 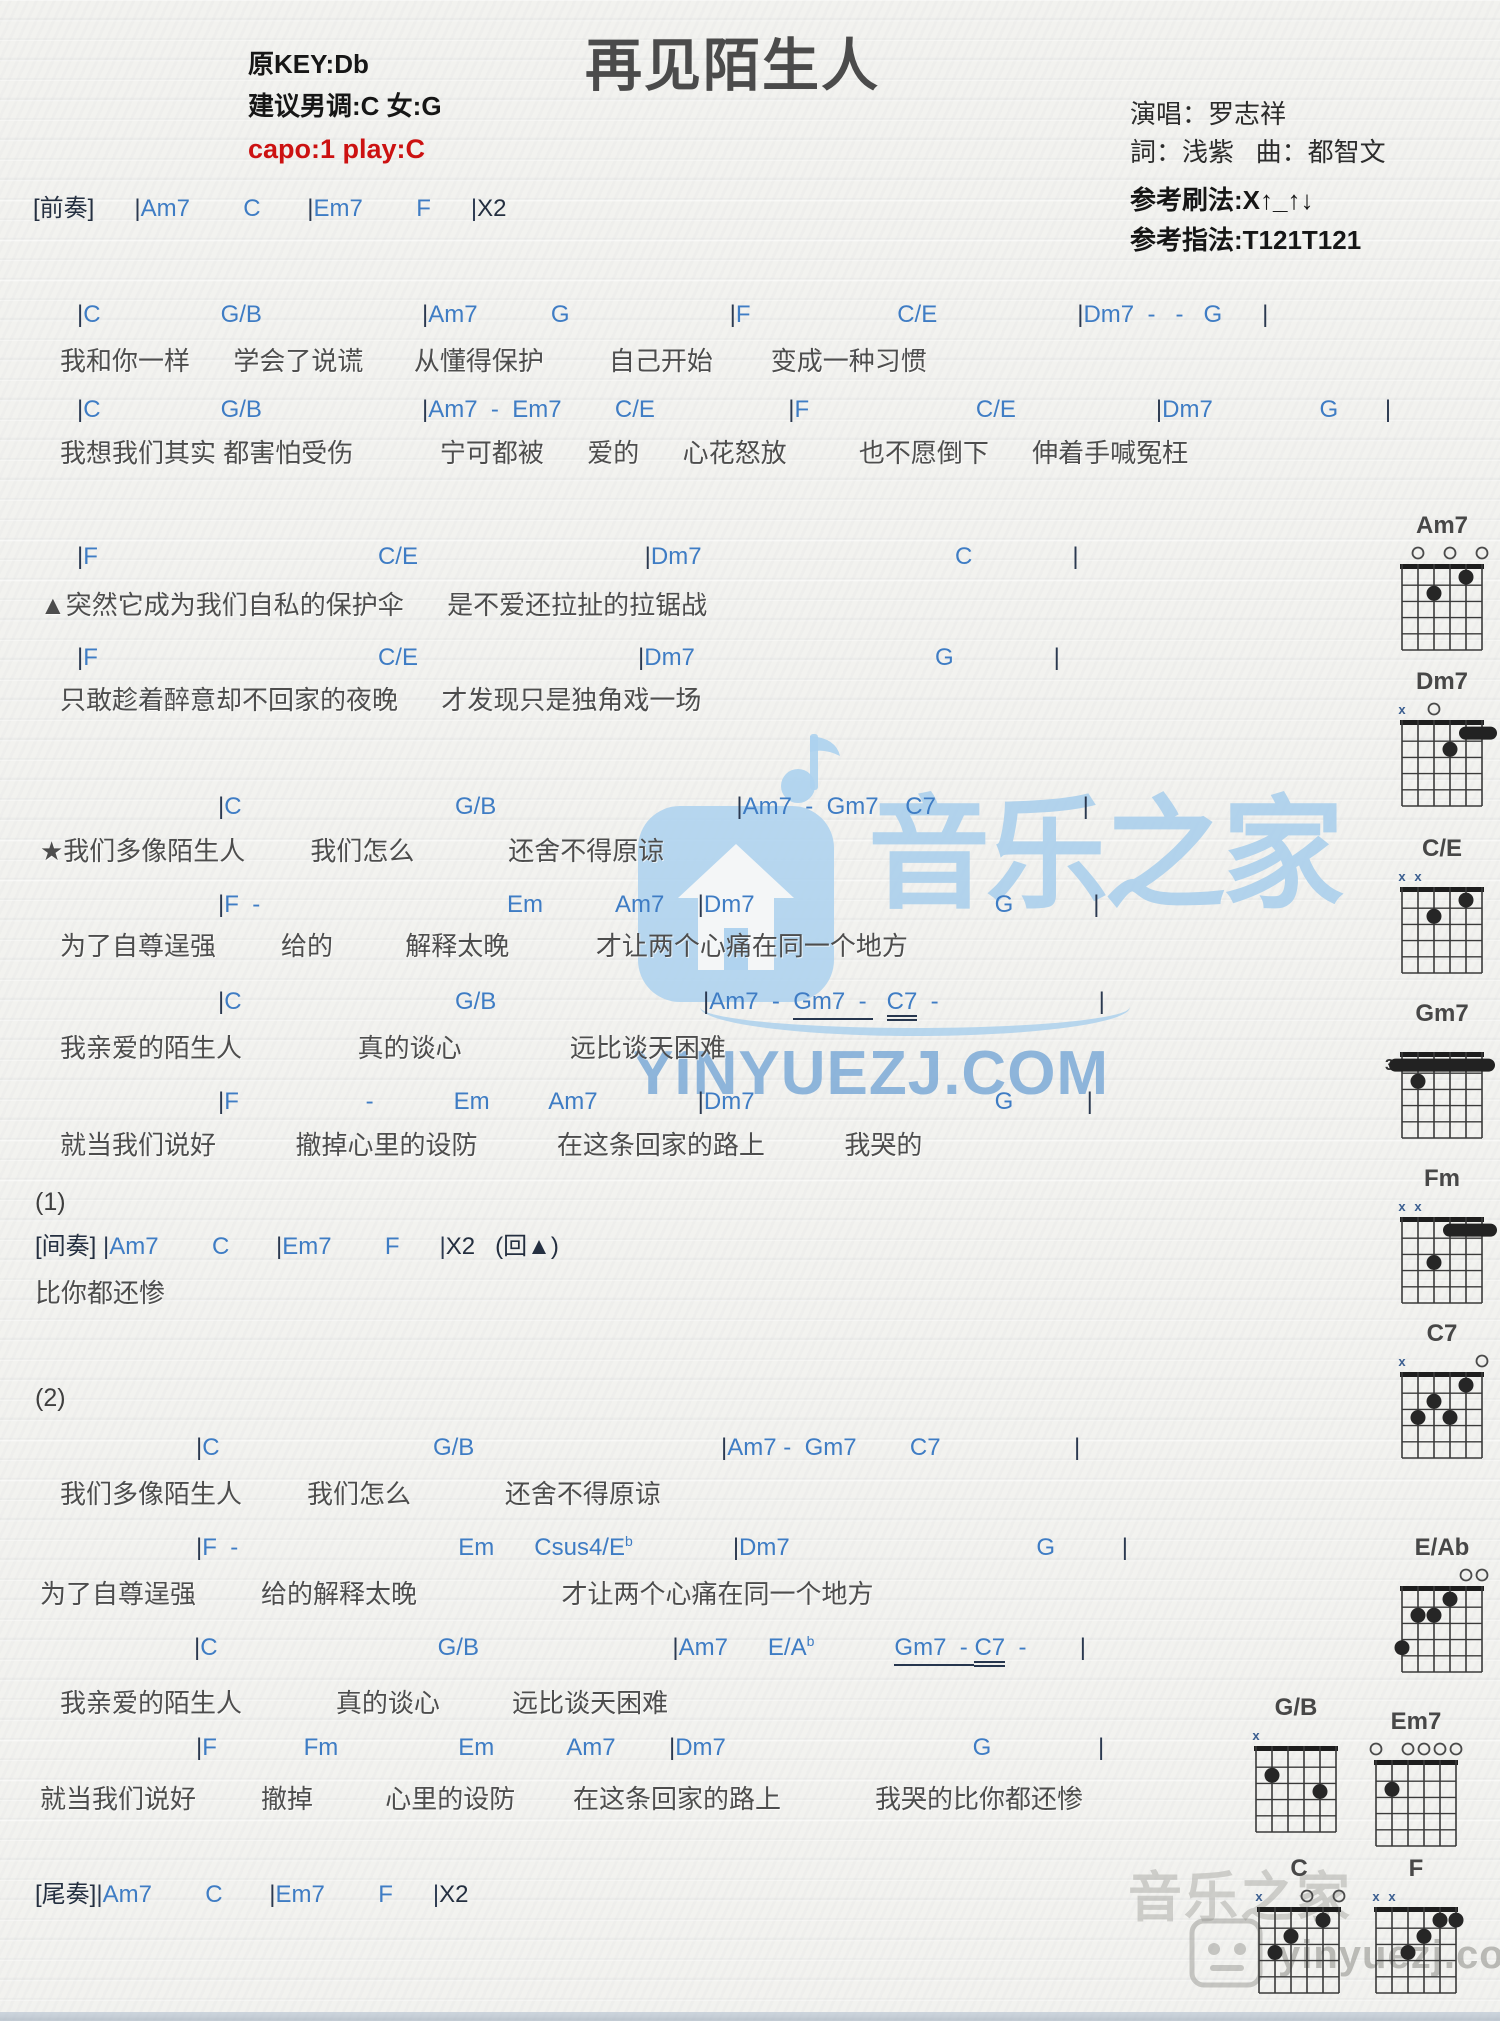 I want to click on lyric-line: 为了自尊逞强 给的解释太晚 才让两个心痛在同一个地方, so click(x=457, y=1594).